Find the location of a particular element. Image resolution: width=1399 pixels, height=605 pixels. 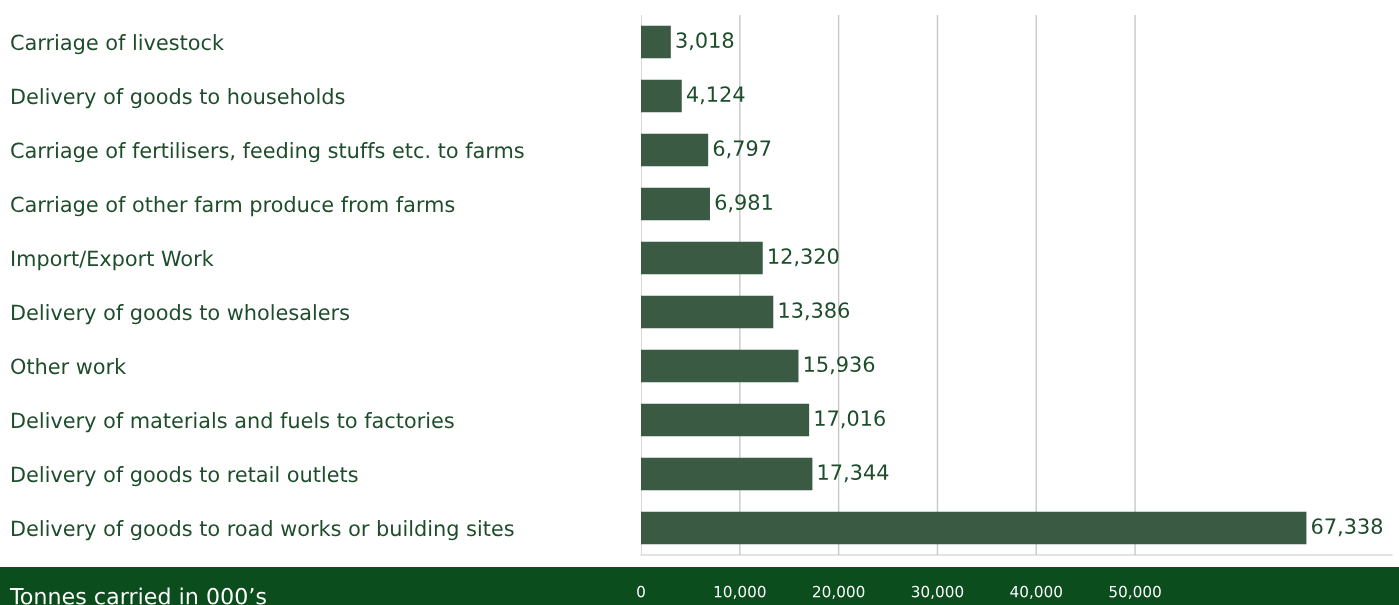

y-tick-label: Carriage of fertilisers, feeding stuffs etc. to farms is located at coordinates (267, 152).